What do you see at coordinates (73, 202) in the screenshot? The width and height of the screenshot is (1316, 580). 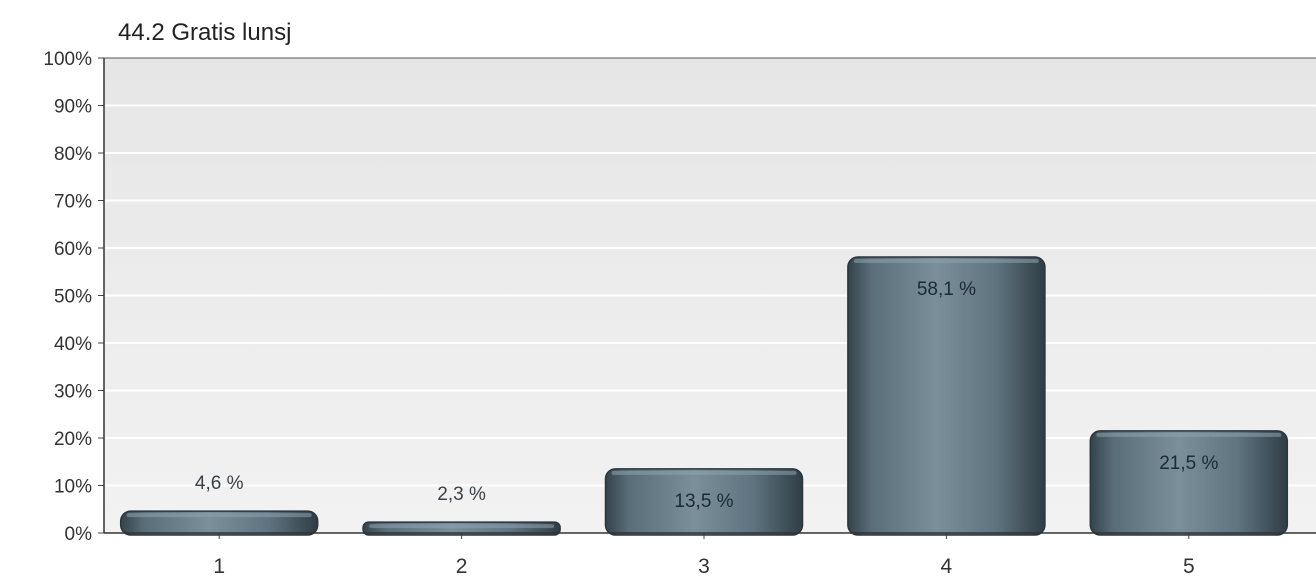 I see `y-tick-label: 70%` at bounding box center [73, 202].